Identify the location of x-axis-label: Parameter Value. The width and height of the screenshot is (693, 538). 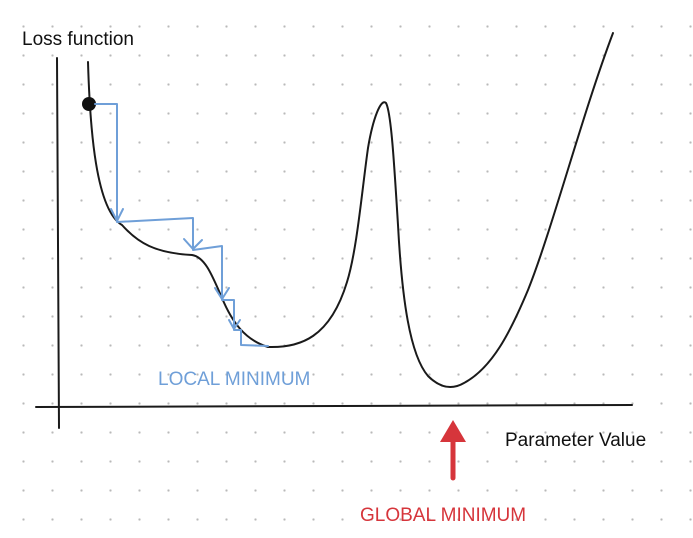
(576, 440).